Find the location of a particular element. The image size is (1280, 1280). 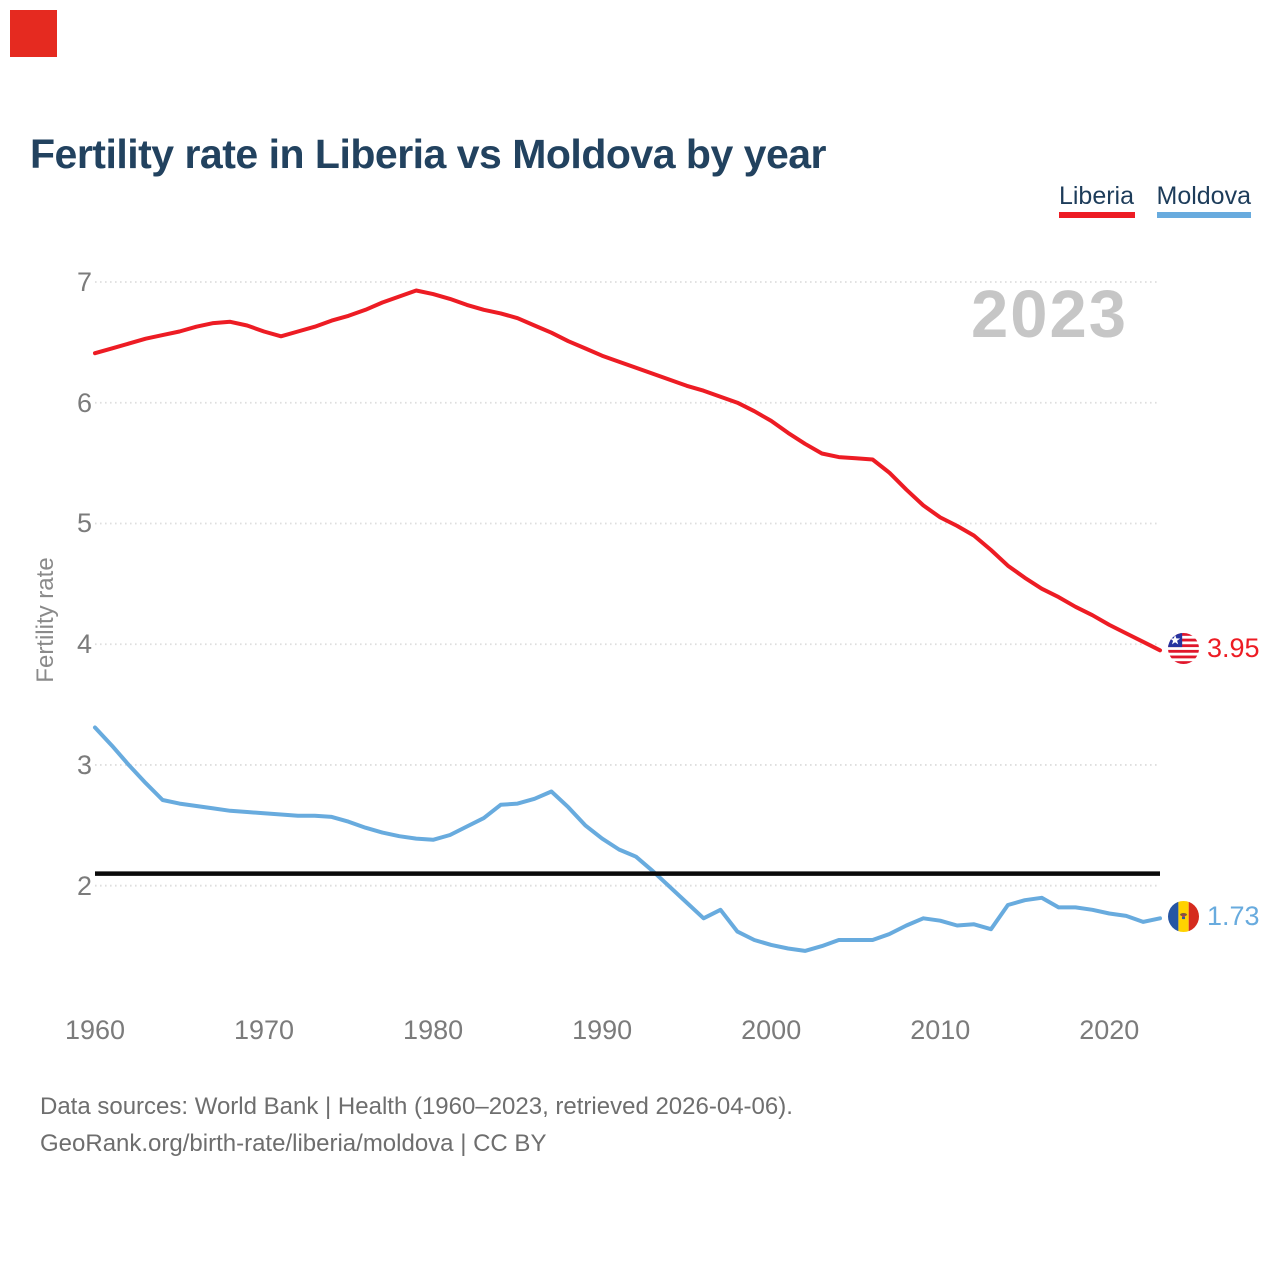

end-value-liberia: 3.95 is located at coordinates (1233, 648).